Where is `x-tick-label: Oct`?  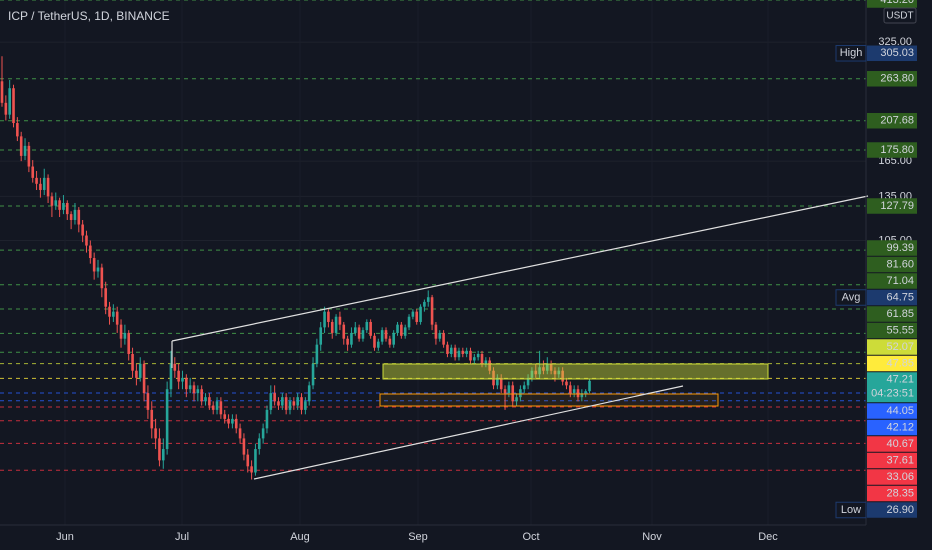 x-tick-label: Oct is located at coordinates (530, 537).